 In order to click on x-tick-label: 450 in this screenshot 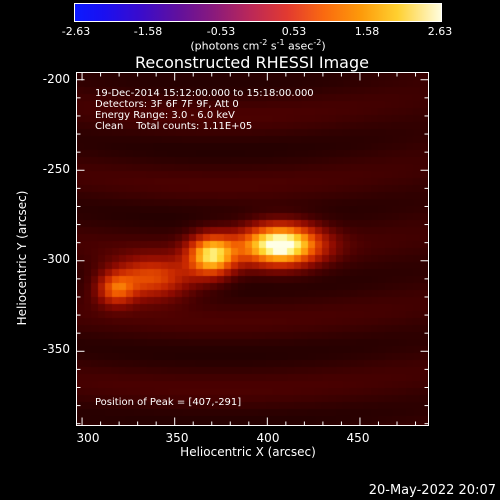, I will do `click(358, 438)`.